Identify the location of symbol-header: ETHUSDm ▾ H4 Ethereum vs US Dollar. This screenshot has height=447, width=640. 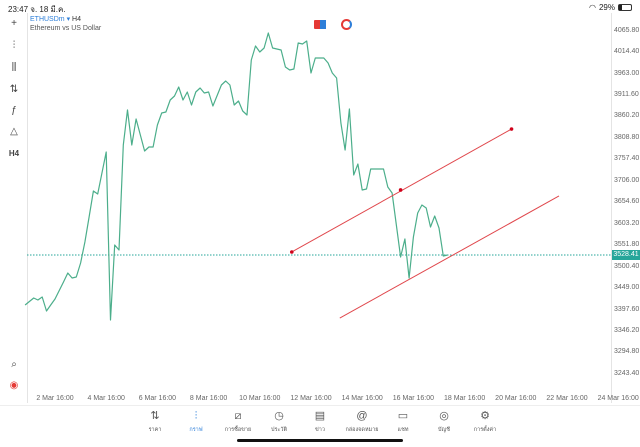
(66, 24).